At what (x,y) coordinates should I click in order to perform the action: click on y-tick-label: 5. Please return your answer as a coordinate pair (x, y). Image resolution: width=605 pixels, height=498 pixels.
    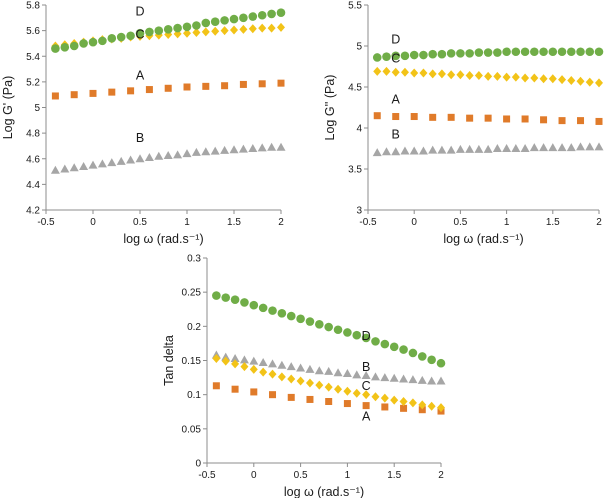
    Looking at the image, I should click on (37, 108).